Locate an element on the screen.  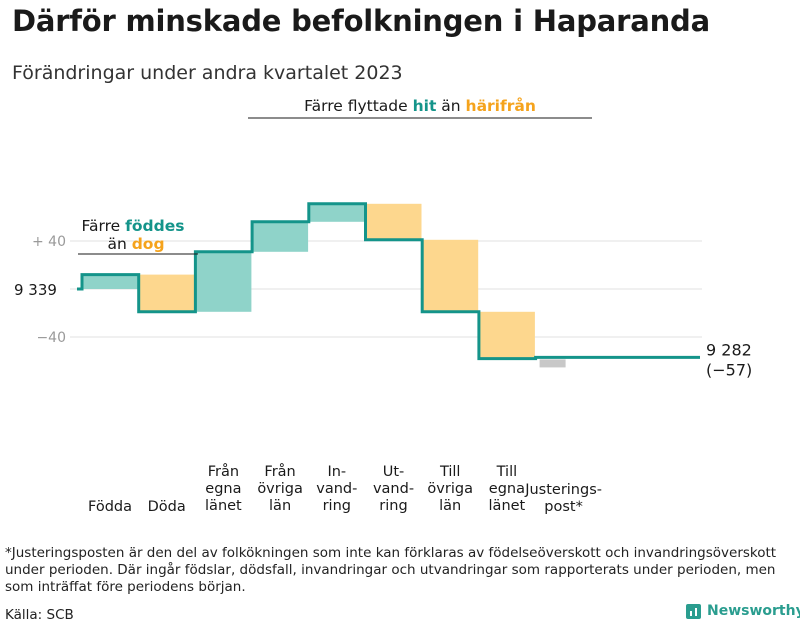
y-tick-label: + 40 is located at coordinates (49, 242).